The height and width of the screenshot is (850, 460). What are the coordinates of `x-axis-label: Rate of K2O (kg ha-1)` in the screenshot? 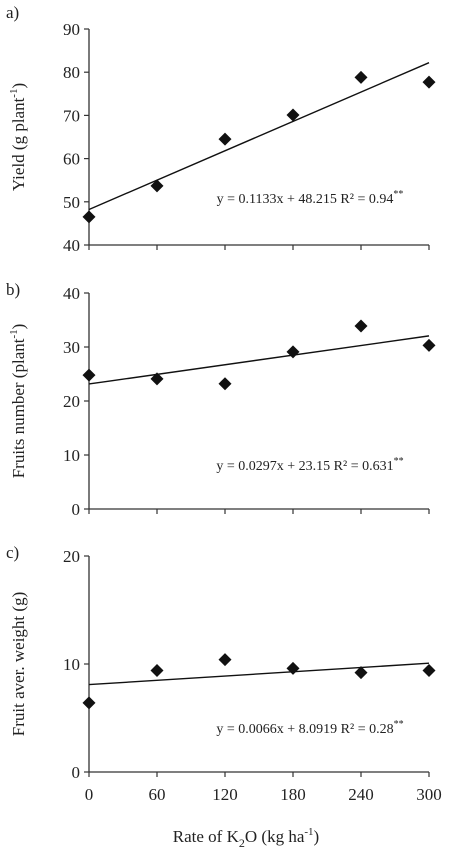 It's located at (246, 838).